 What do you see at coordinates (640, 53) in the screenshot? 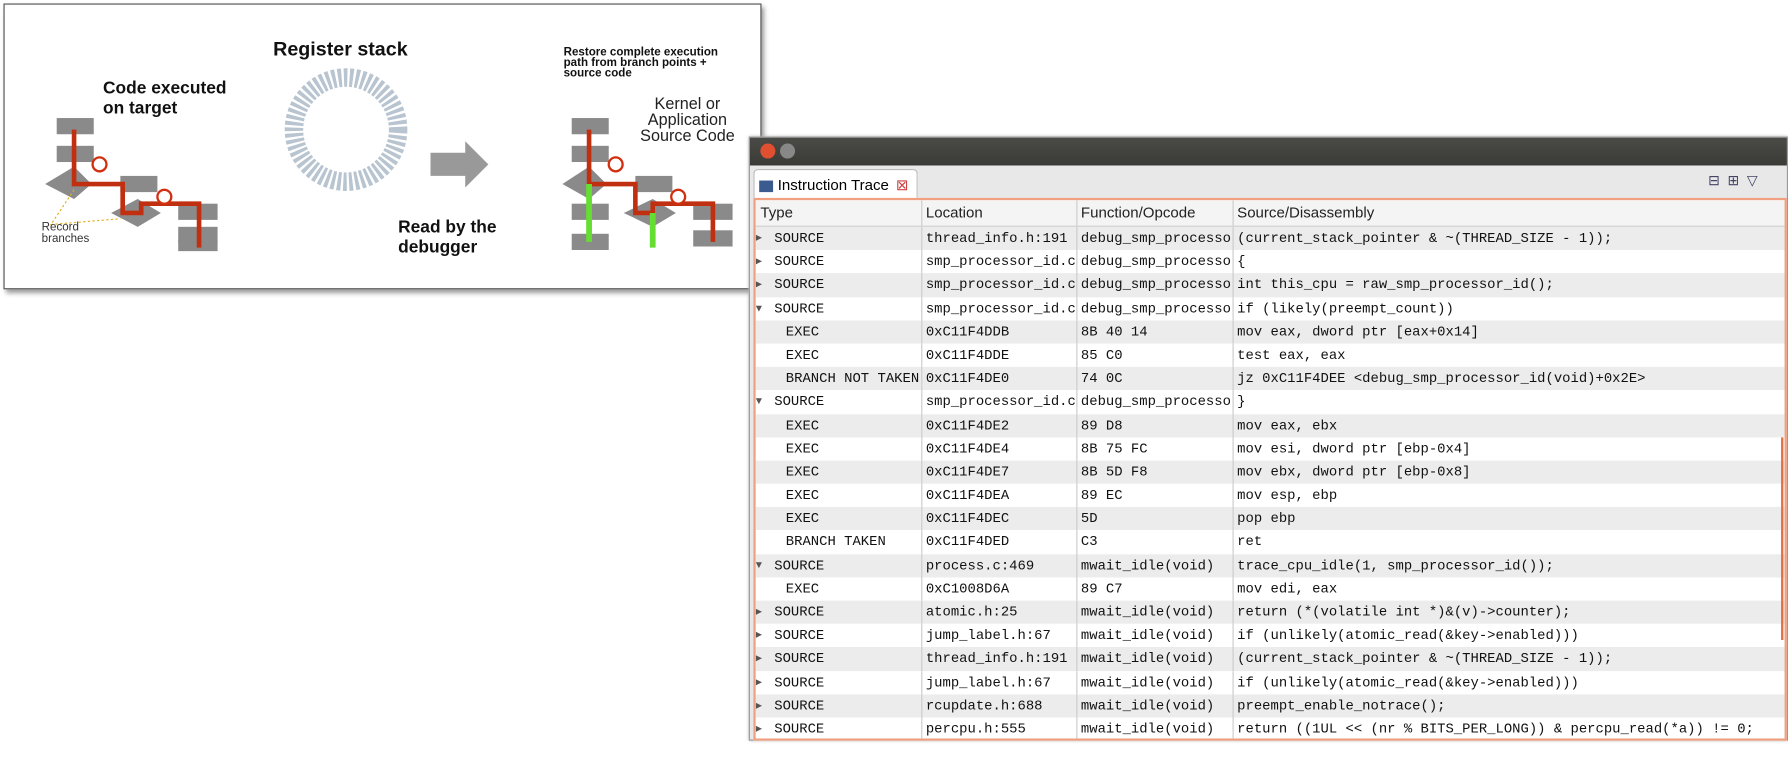
I see `line: Restore complete execution` at bounding box center [640, 53].